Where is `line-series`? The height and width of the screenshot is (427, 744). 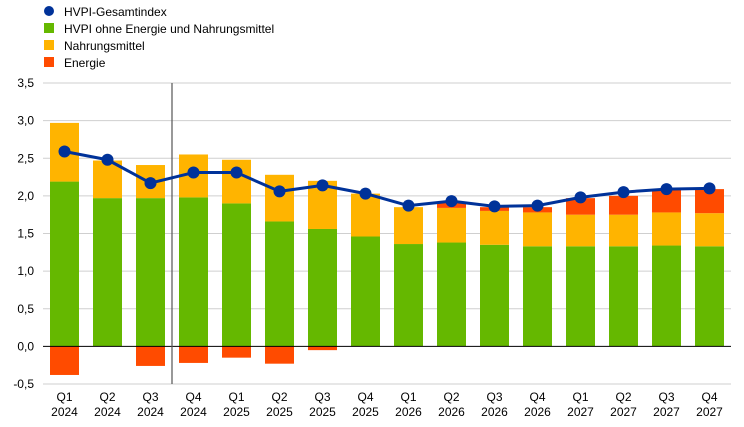
line-series is located at coordinates (387, 179).